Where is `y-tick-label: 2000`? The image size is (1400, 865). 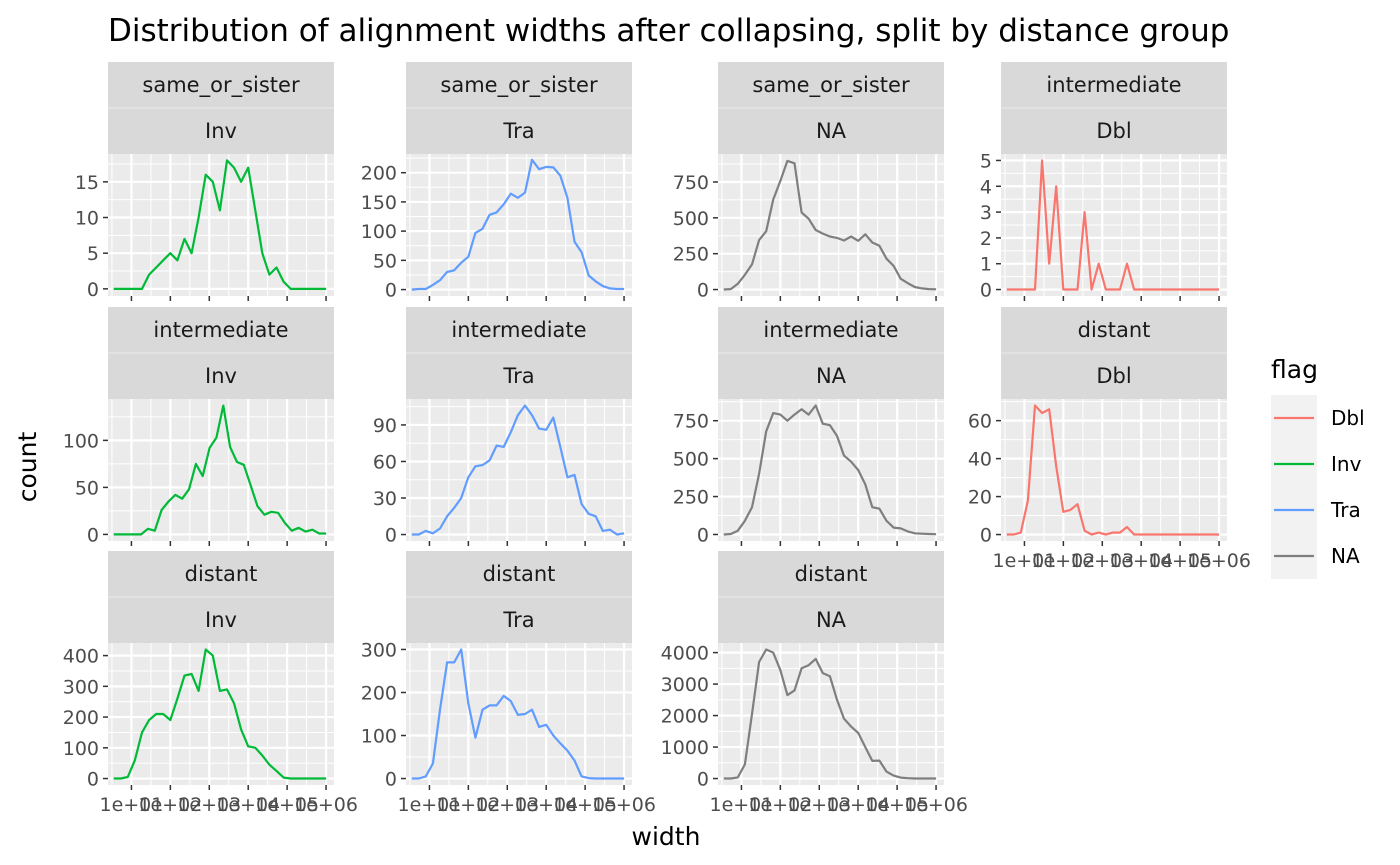 y-tick-label: 2000 is located at coordinates (685, 717).